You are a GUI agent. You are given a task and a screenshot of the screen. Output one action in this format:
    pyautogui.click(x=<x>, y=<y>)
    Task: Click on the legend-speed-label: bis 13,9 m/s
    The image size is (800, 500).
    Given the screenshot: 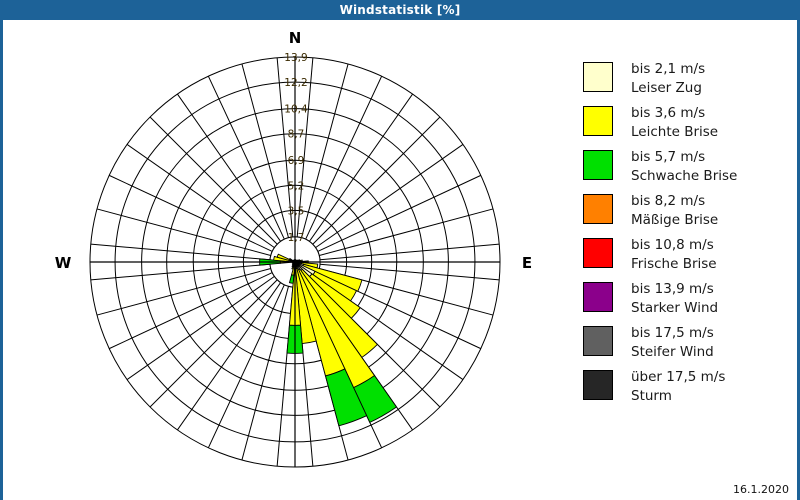 What is the action you would take?
    pyautogui.click(x=672, y=289)
    